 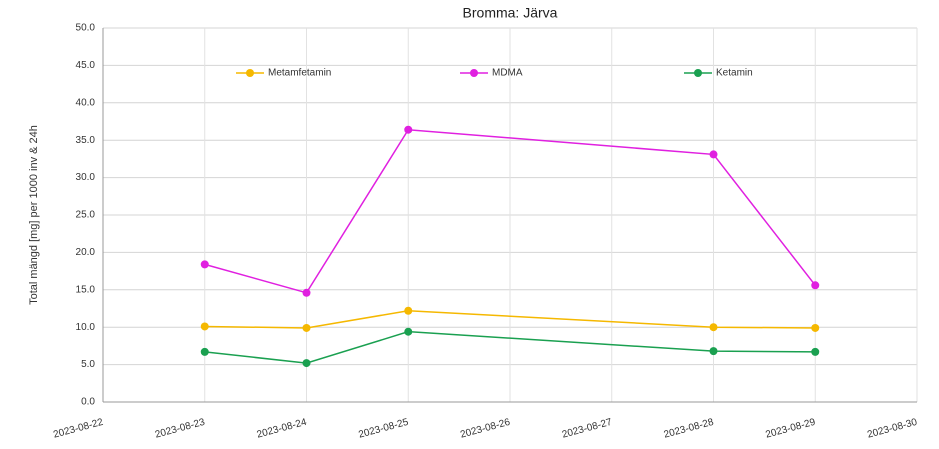 I want to click on y-tick-label: 10.0, so click(x=86, y=327).